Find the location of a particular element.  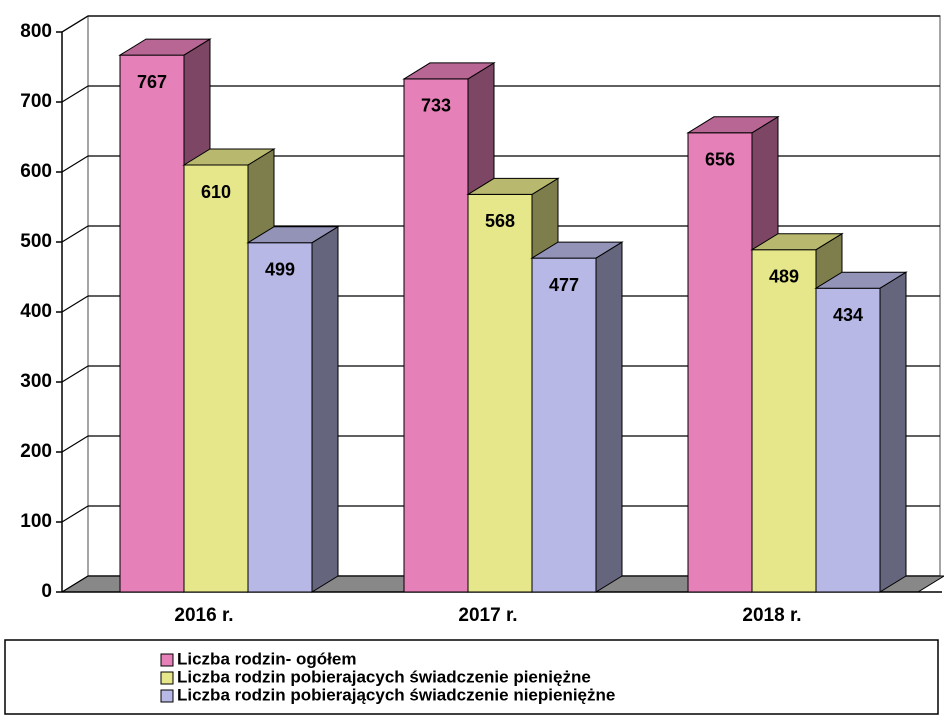

y-tick-label: 0 is located at coordinates (46, 591).